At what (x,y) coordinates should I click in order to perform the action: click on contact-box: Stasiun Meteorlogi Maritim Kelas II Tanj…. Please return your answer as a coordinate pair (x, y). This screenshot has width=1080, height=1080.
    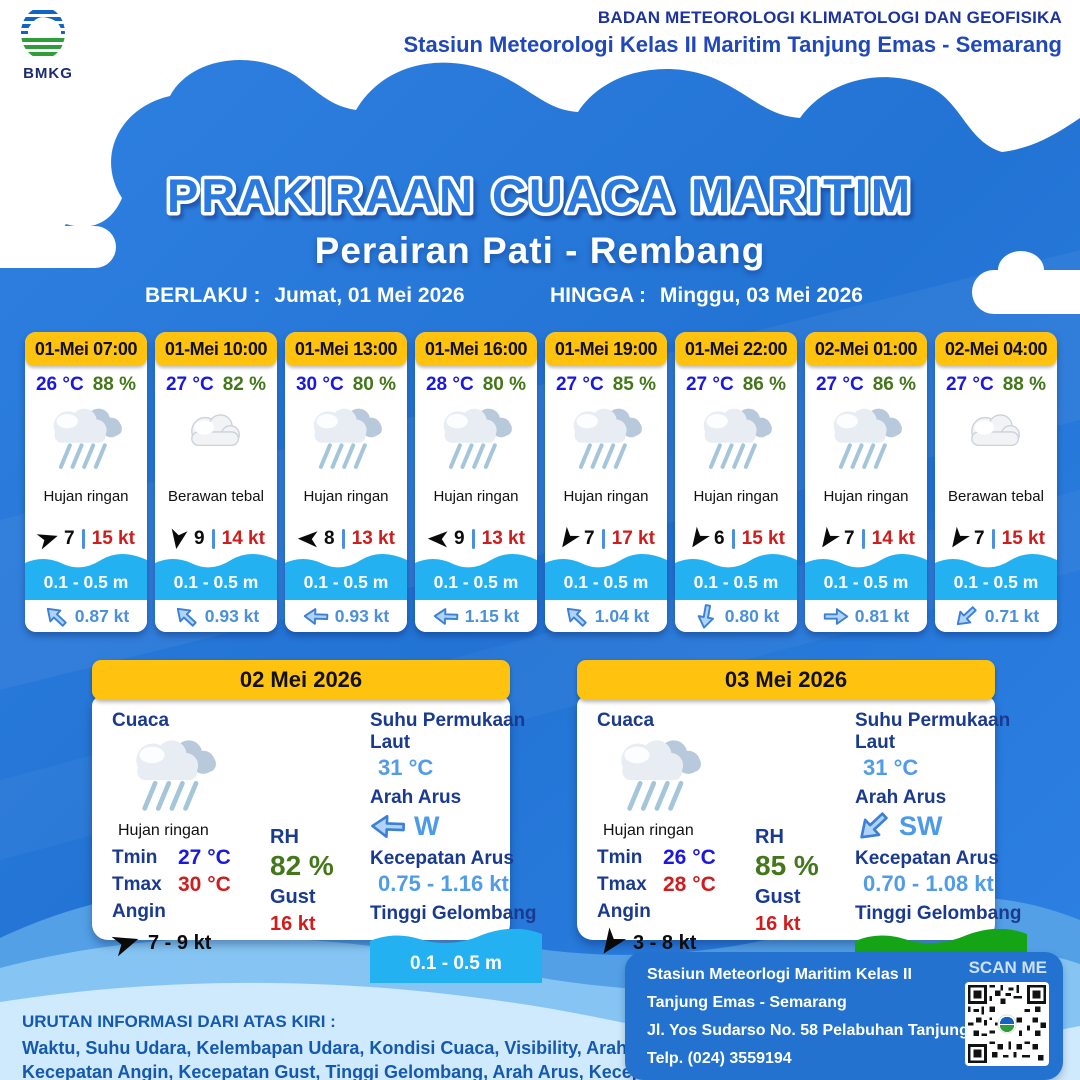
    Looking at the image, I should click on (844, 1016).